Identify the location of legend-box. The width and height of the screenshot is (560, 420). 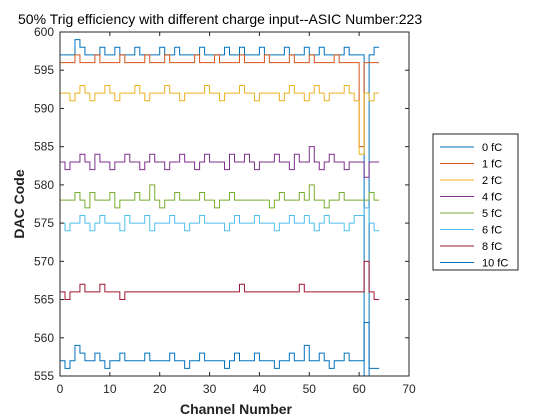
(475, 202).